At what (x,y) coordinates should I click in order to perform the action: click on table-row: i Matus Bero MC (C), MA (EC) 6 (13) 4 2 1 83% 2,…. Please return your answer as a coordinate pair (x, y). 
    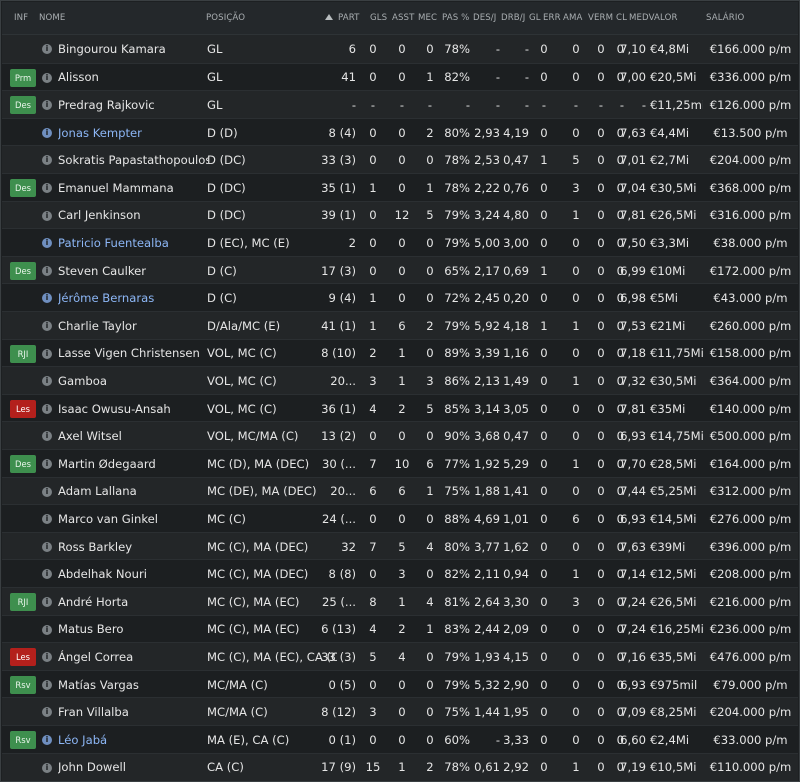
    Looking at the image, I should click on (400, 629).